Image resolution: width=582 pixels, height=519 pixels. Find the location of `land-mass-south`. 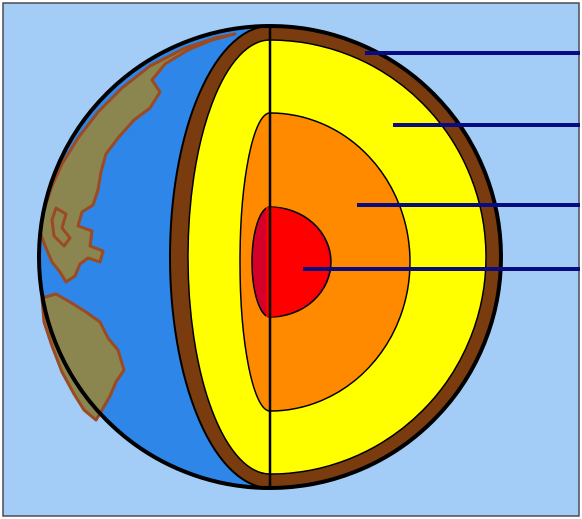

land-mass-south is located at coordinates (83, 357).